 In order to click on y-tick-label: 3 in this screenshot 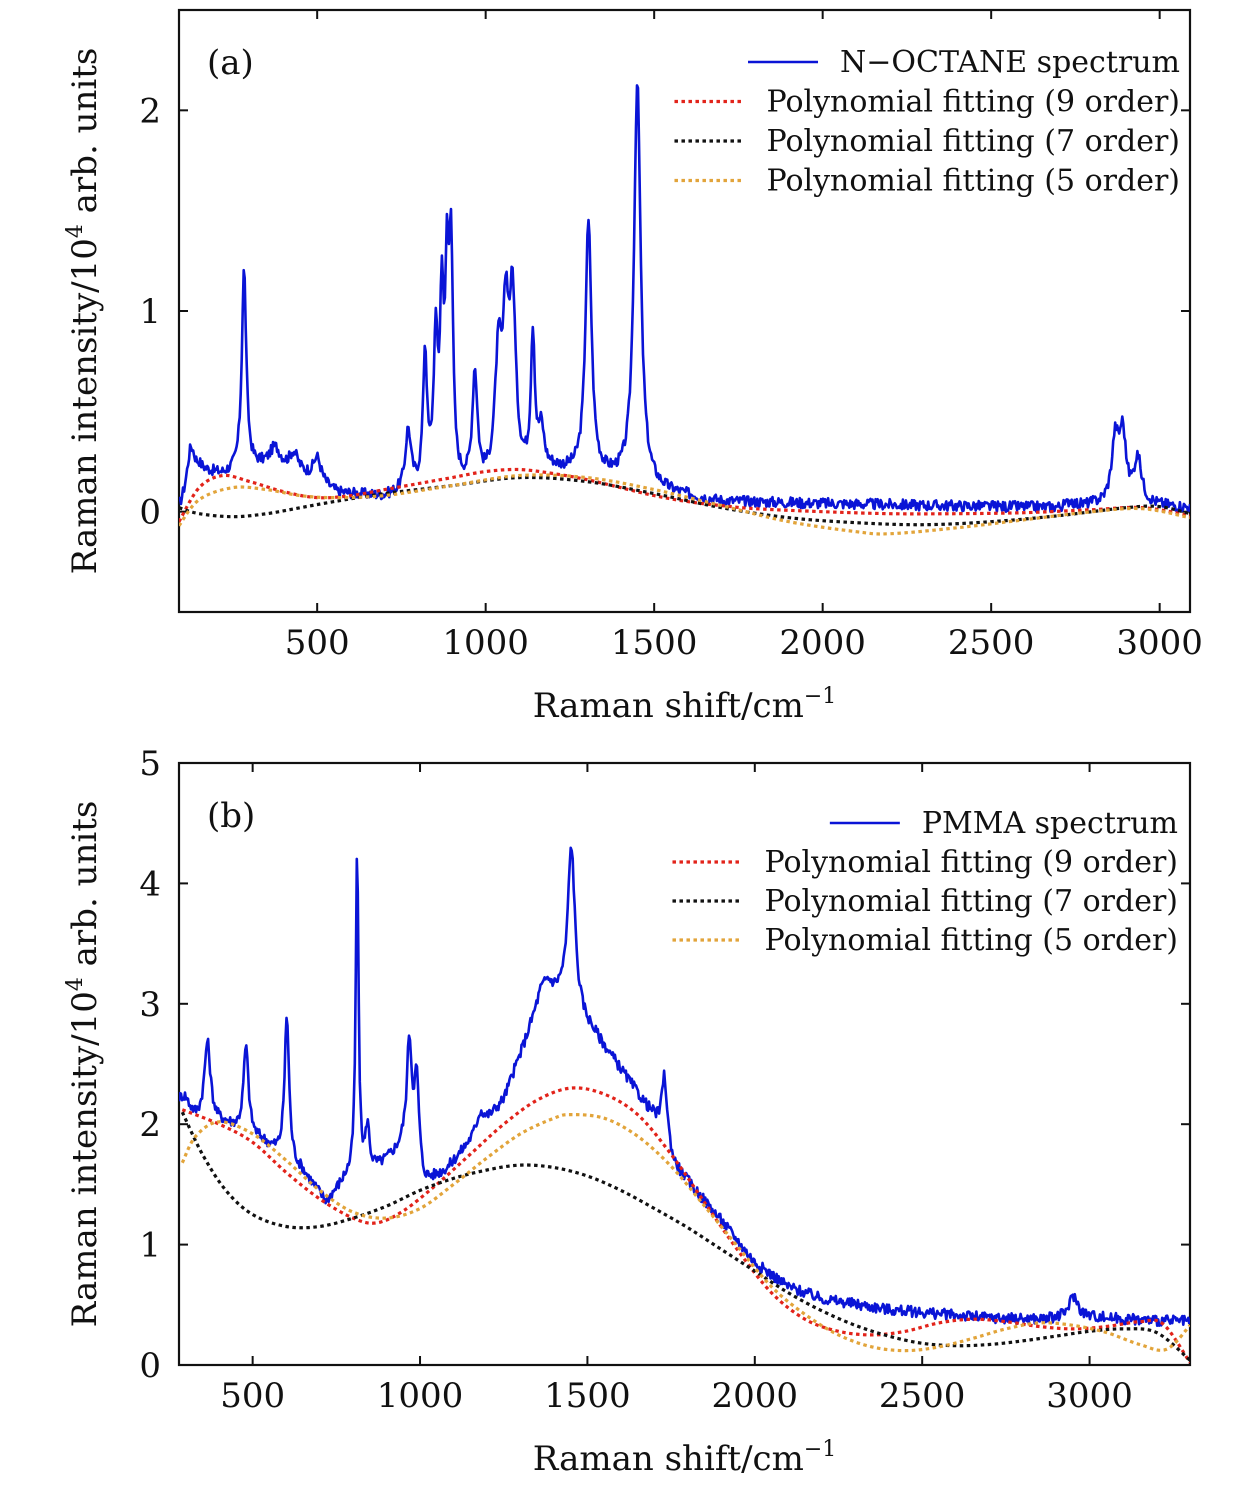, I will do `click(150, 1005)`.